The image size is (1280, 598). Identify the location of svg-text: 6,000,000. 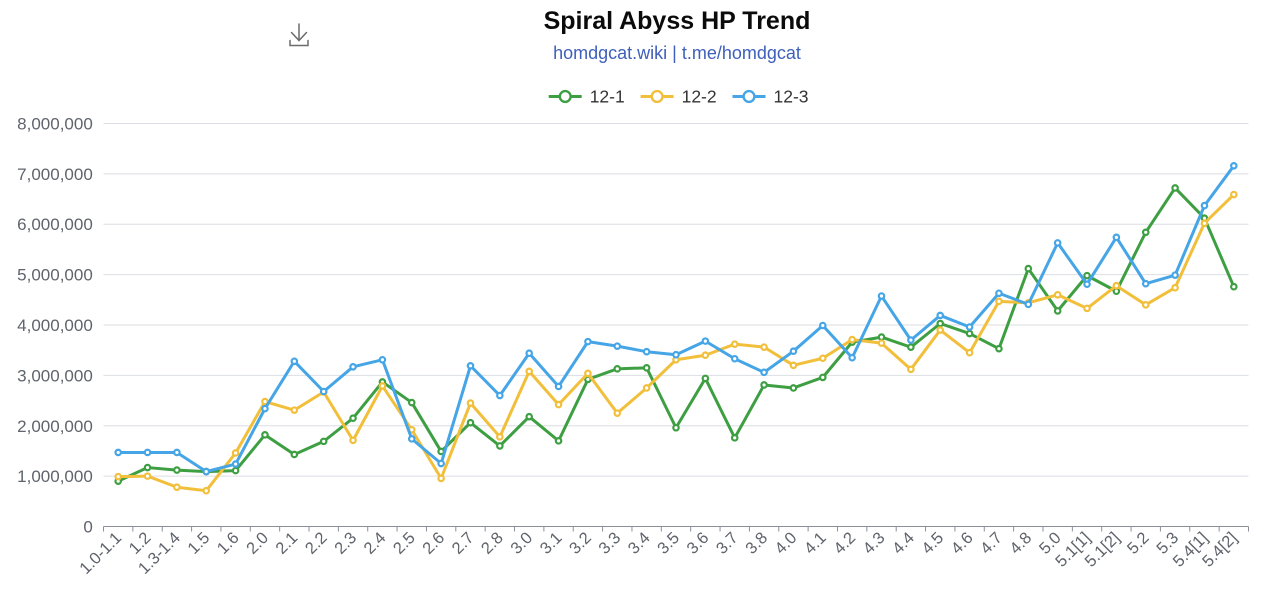
(55, 224).